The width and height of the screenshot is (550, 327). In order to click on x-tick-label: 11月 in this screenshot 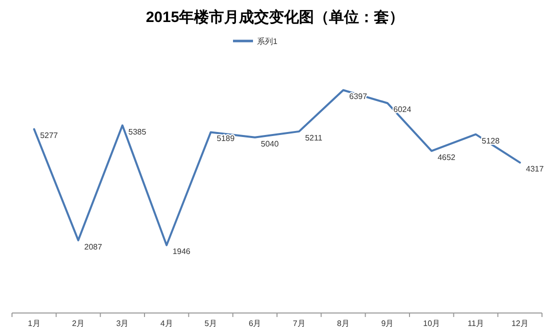, I will do `click(476, 323)`.